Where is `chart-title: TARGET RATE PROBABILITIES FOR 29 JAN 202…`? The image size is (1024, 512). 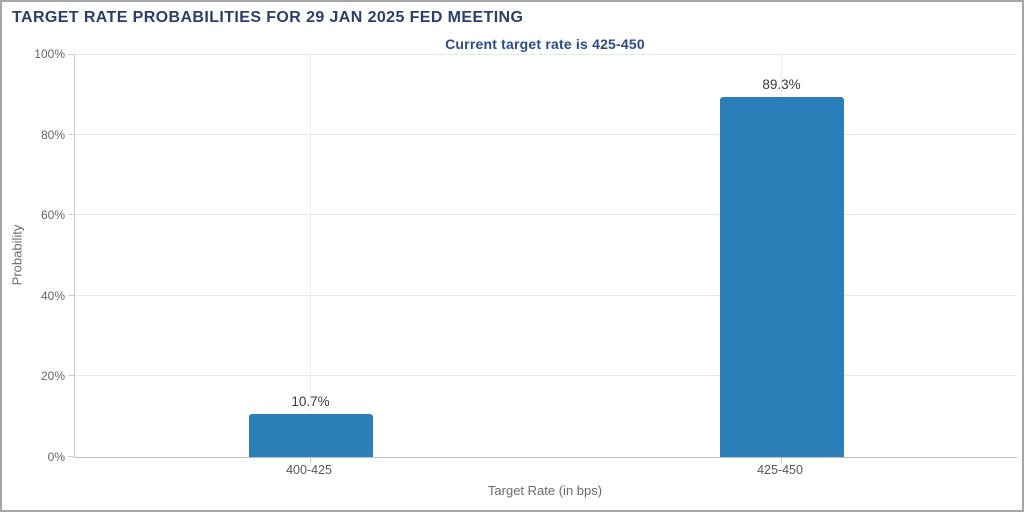
chart-title: TARGET RATE PROBABILITIES FOR 29 JAN 202… is located at coordinates (268, 17).